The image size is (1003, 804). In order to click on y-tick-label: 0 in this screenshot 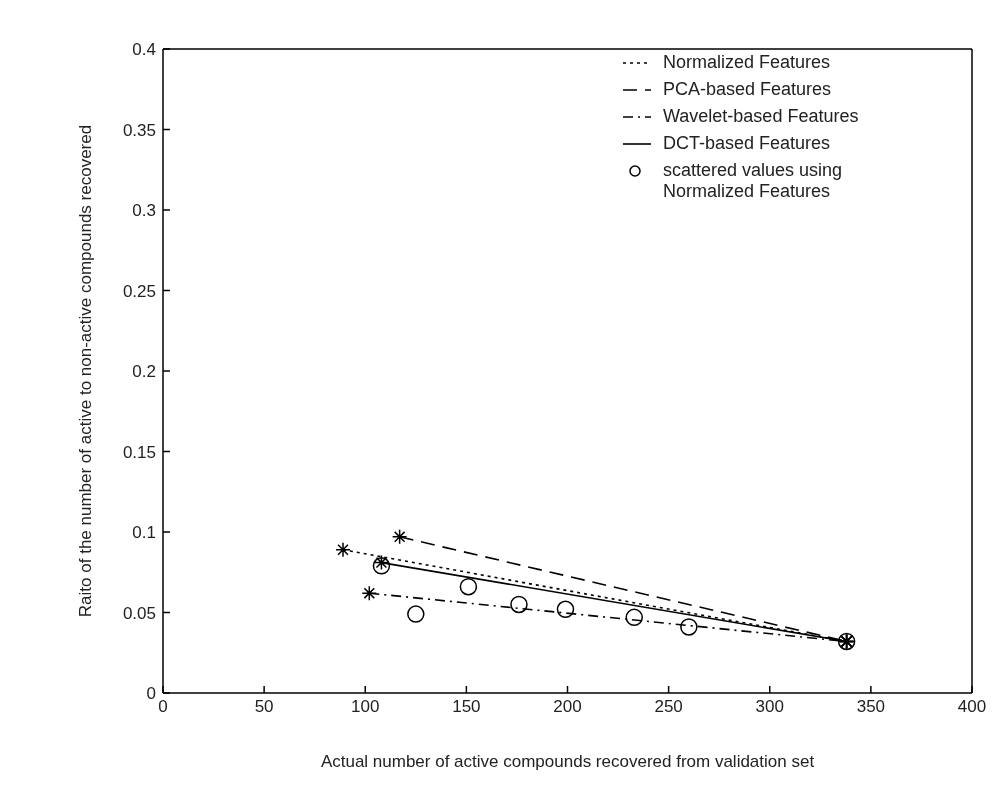, I will do `click(151, 694)`.